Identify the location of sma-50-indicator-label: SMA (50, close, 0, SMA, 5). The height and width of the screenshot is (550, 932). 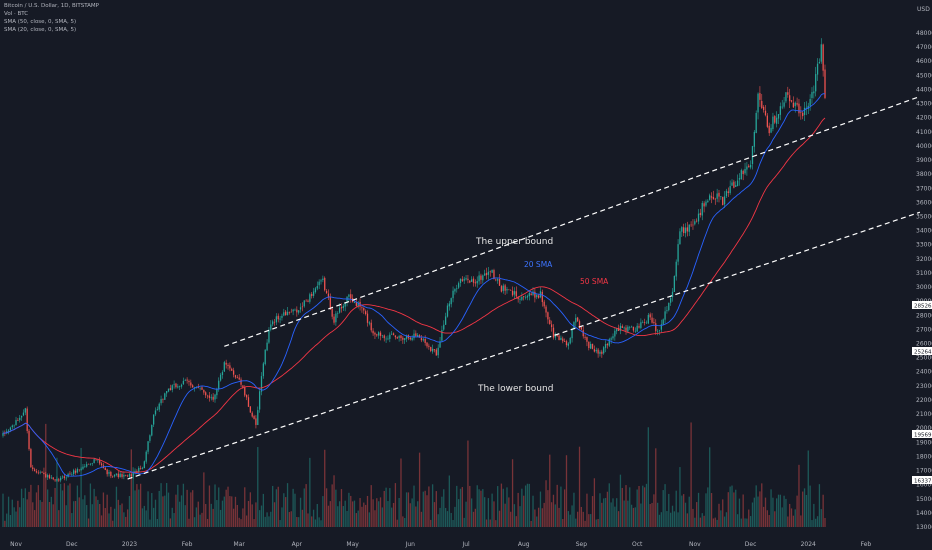
(40, 22).